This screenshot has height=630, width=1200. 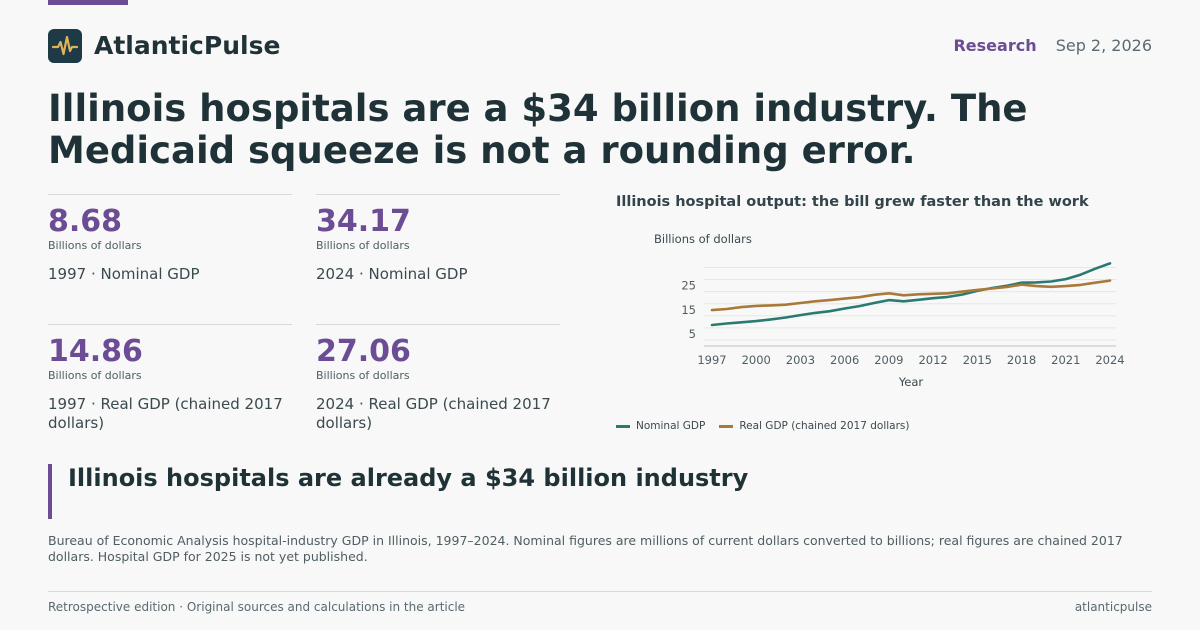 I want to click on x-tick-label: 2003, so click(x=800, y=360).